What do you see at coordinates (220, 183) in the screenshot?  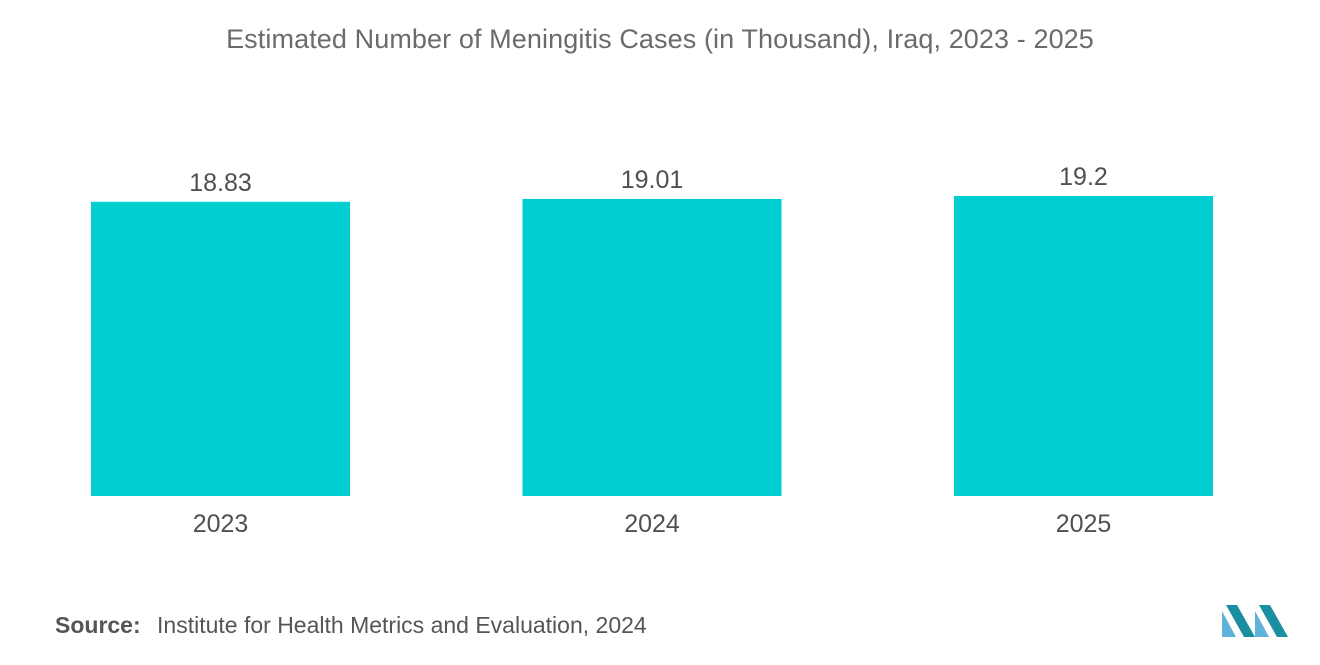 I see `bar-value-label-2023: 18.83` at bounding box center [220, 183].